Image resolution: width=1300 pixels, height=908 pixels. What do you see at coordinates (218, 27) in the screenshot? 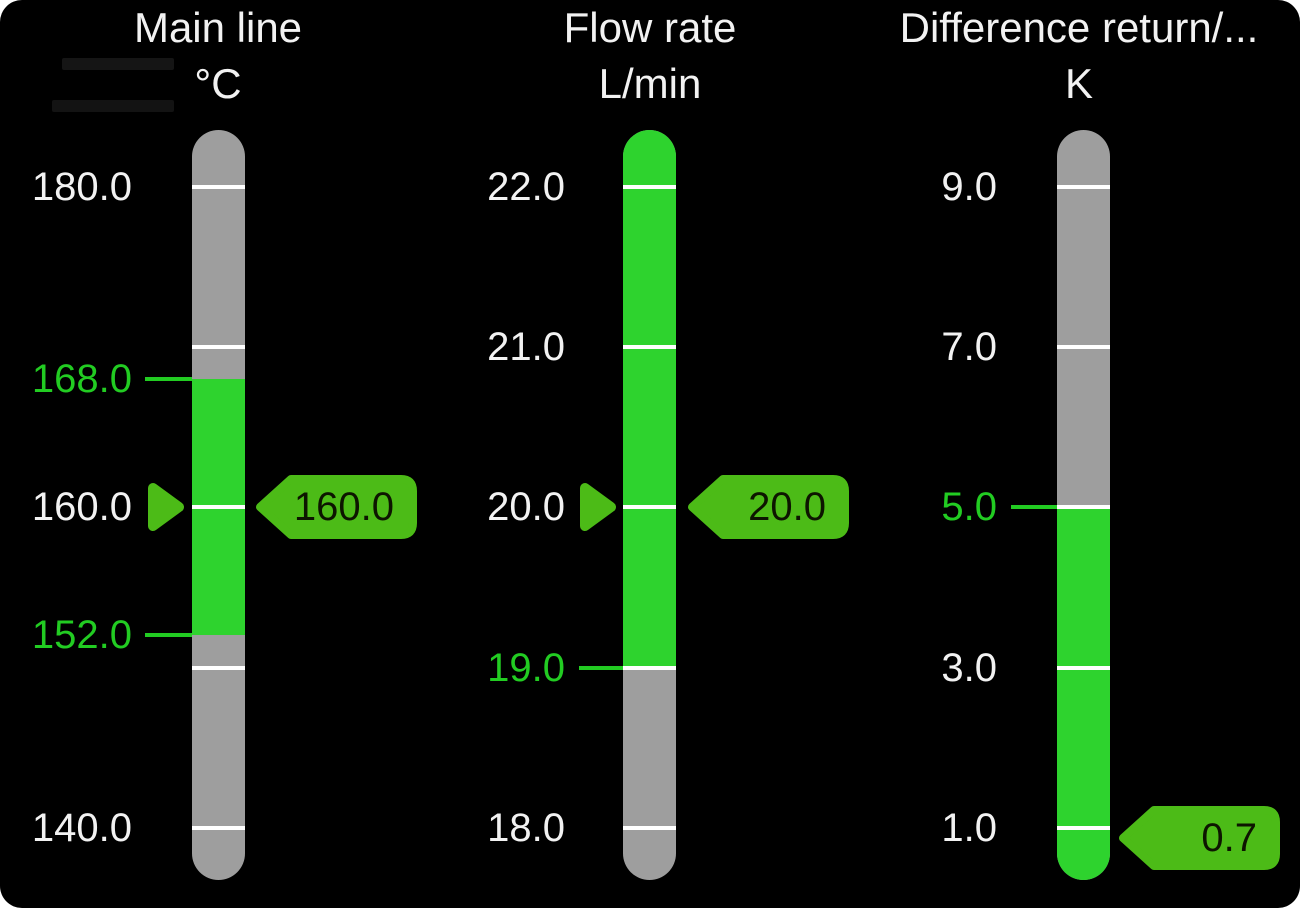
I see `gauge-title: Main line` at bounding box center [218, 27].